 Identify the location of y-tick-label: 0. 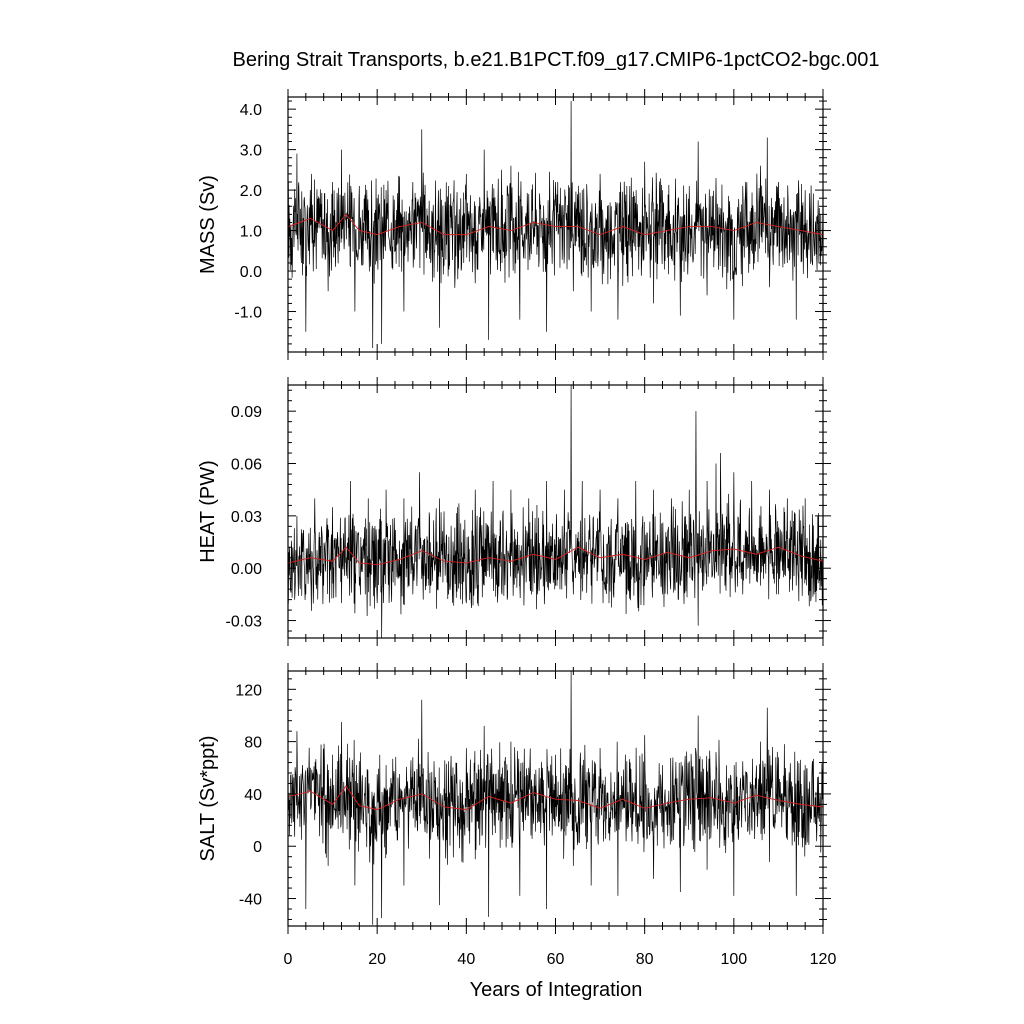
(257, 847).